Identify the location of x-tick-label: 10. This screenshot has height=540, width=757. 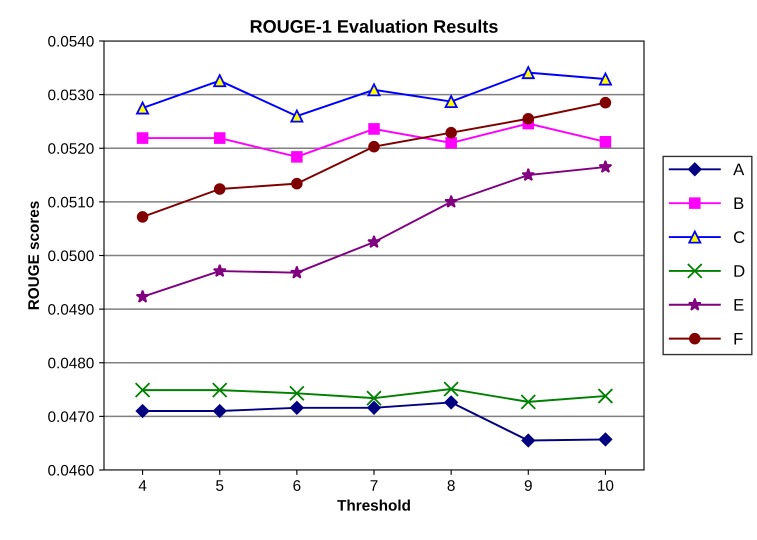
(606, 485).